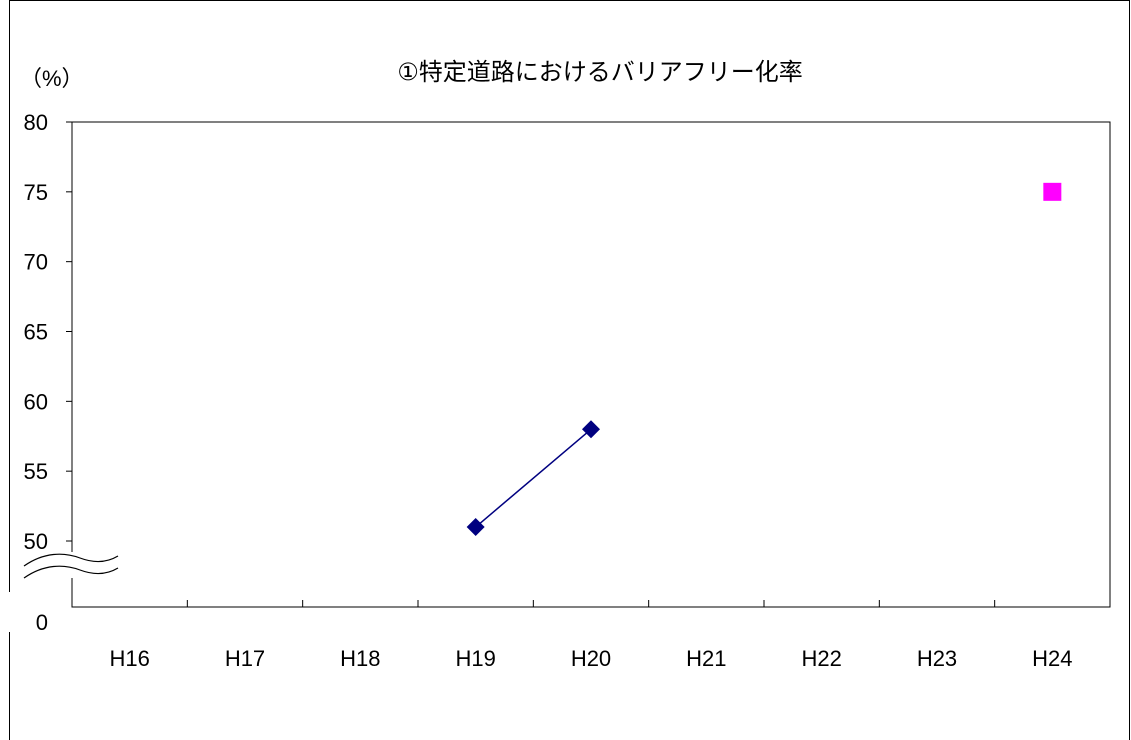 The height and width of the screenshot is (740, 1131). What do you see at coordinates (36, 401) in the screenshot?
I see `y-tick-label: 60` at bounding box center [36, 401].